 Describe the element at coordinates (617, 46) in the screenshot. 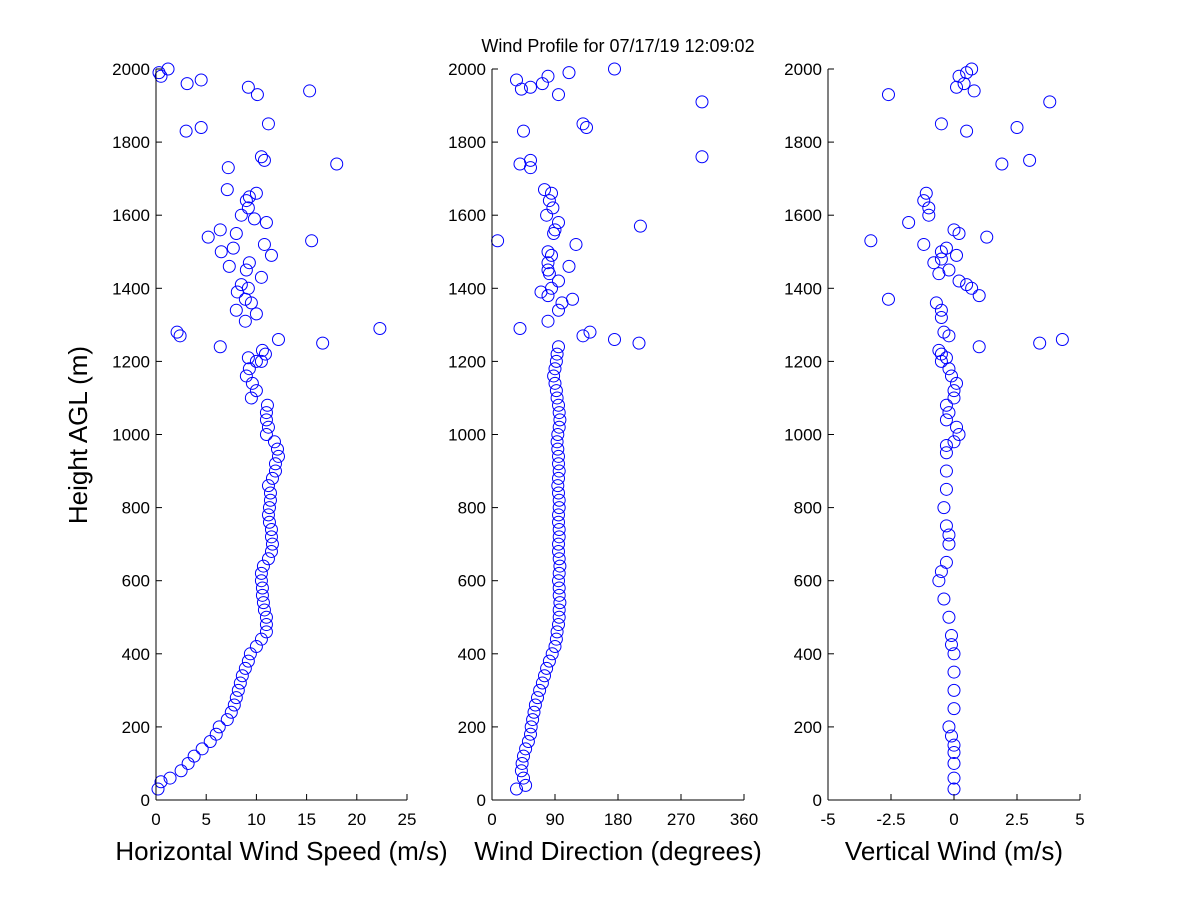

I see `figure-title: Wind Profile for 07/17/19 12:09:02` at that location.